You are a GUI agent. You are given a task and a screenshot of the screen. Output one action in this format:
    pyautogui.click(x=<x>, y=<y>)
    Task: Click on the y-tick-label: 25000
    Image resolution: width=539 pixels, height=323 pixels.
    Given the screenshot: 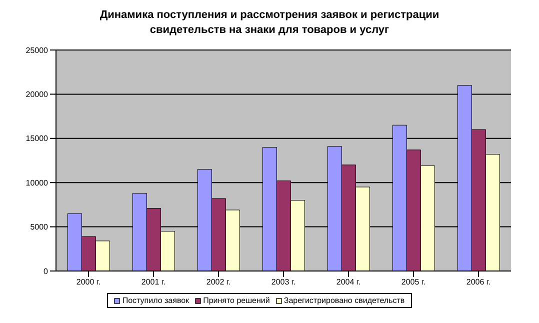 What is the action you would take?
    pyautogui.click(x=37, y=50)
    